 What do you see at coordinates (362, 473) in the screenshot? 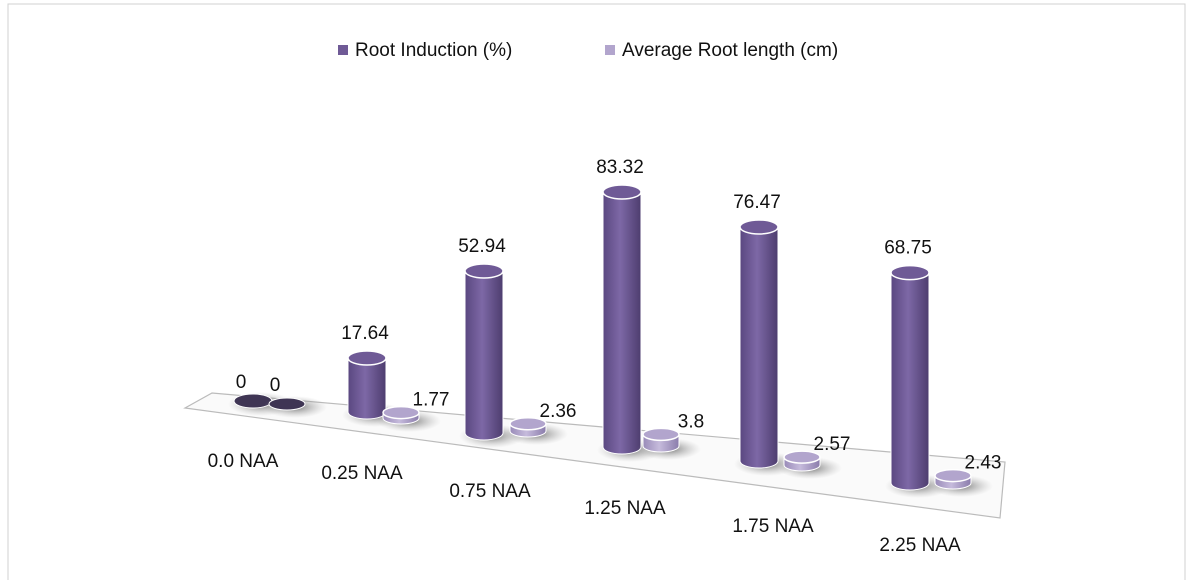
I see `x-tick-label: 0.25 NAA` at bounding box center [362, 473].